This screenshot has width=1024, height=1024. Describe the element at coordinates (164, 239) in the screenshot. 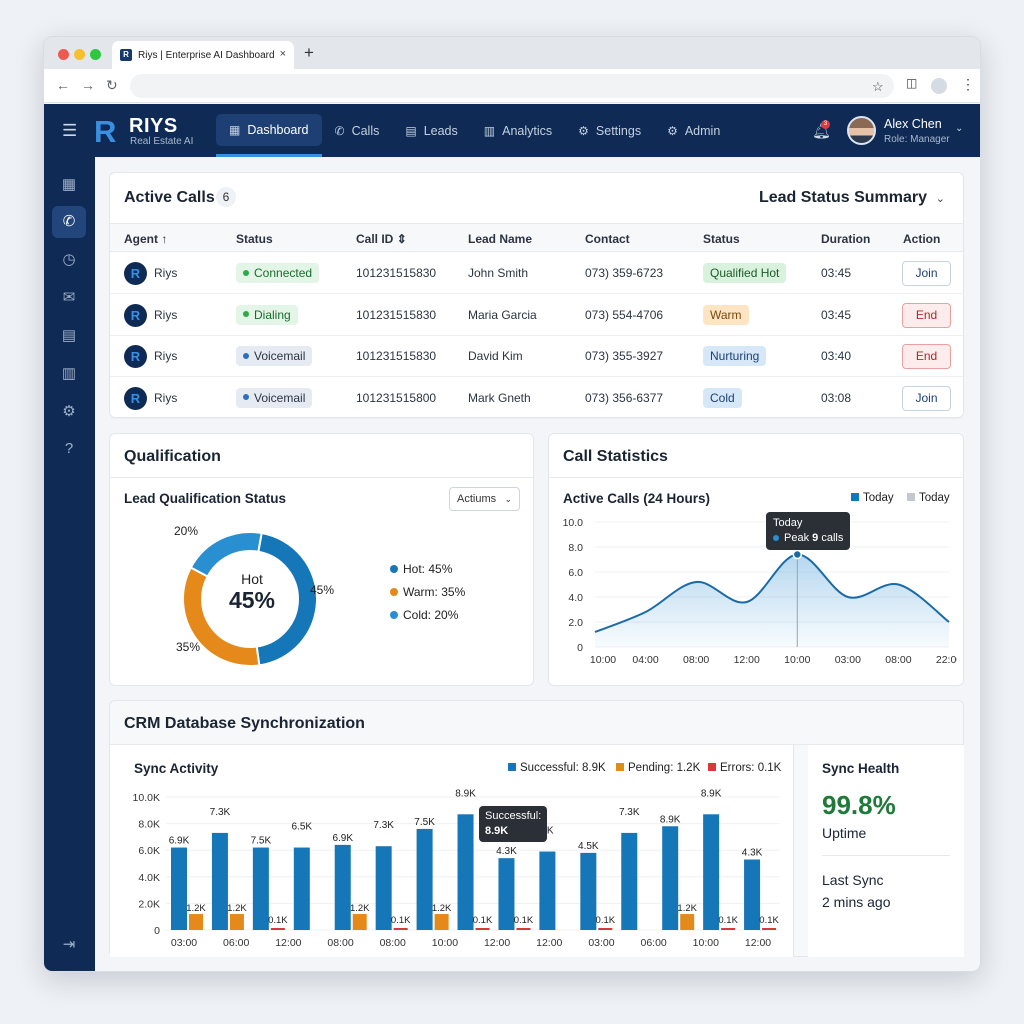

I see `sort-arrow-icon: ↑` at that location.